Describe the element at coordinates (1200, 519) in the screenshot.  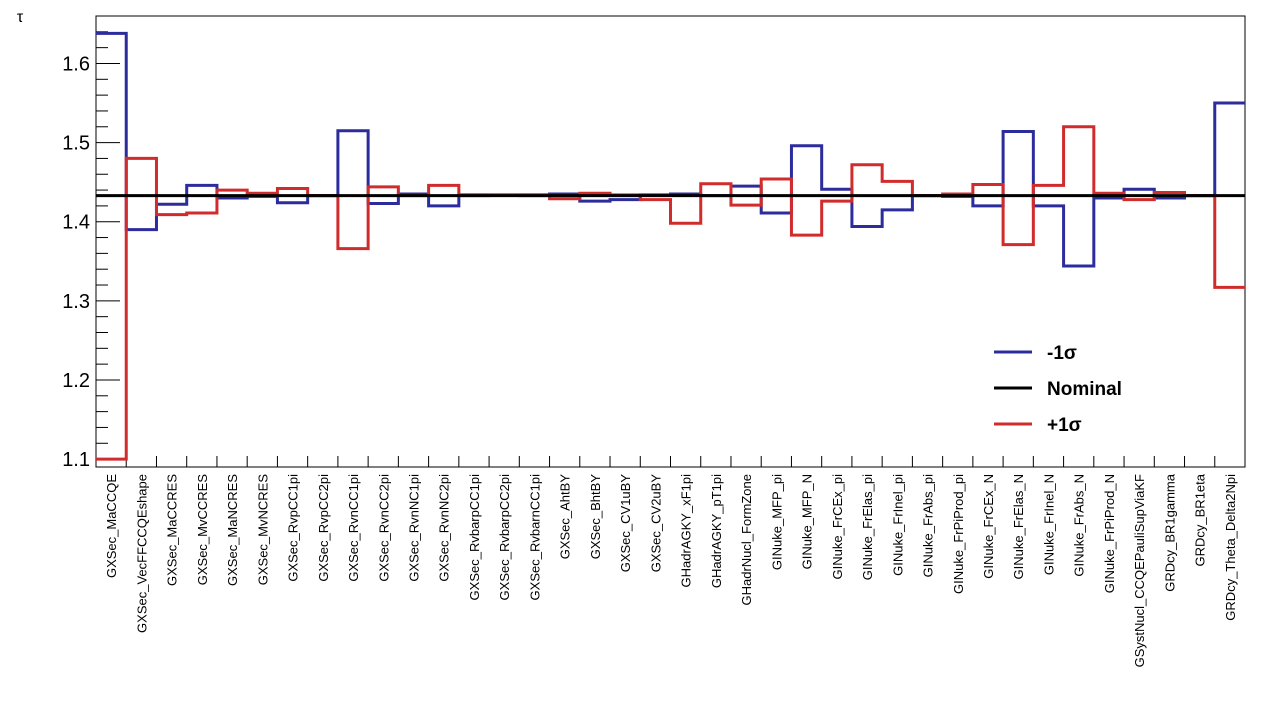
I see `x-tick-label: GRDcy_BR1eta` at that location.